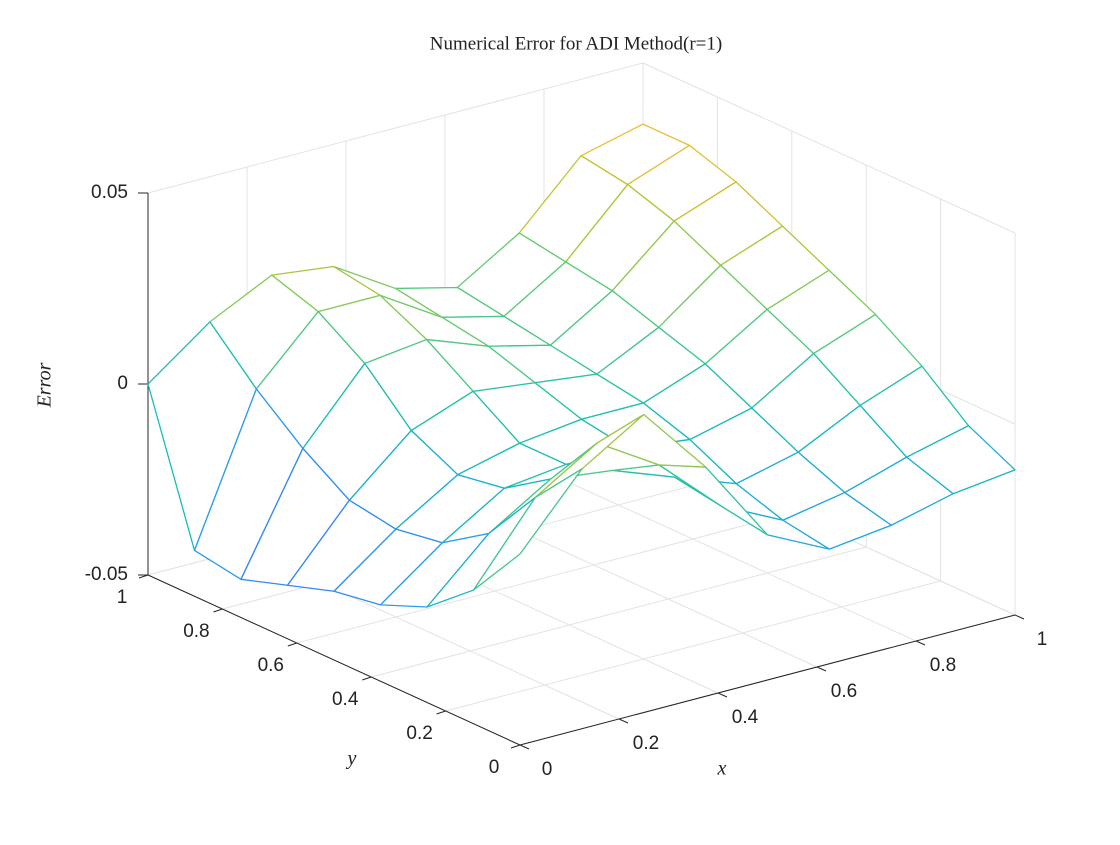  I want to click on y-axis-label: y, so click(351, 759).